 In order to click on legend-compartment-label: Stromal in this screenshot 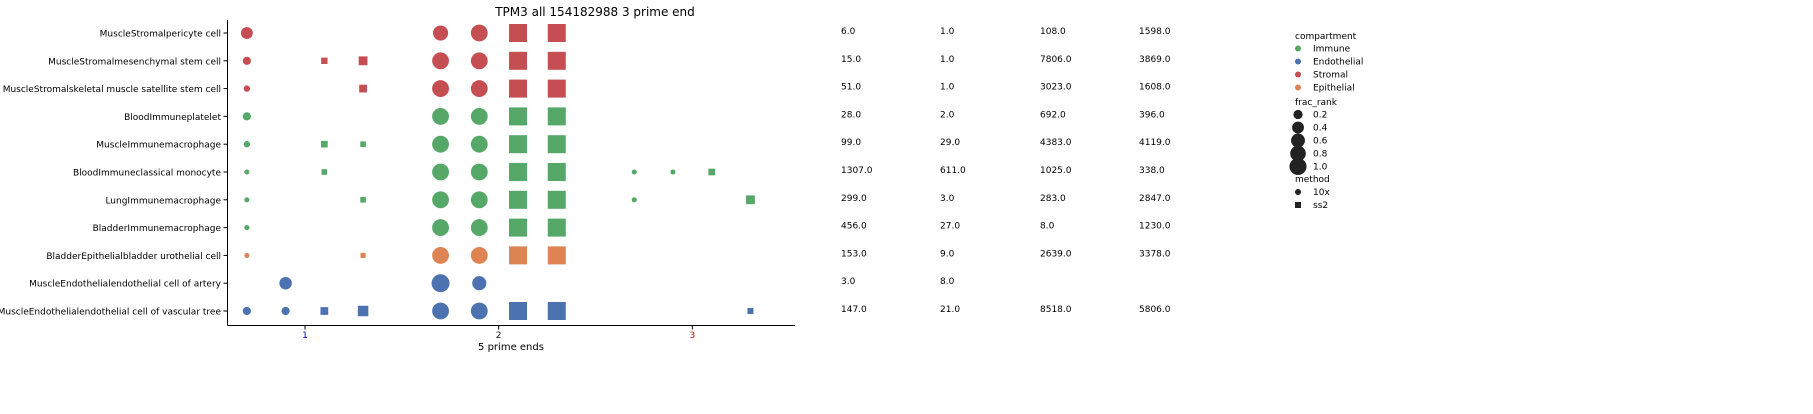, I will do `click(1330, 76)`.